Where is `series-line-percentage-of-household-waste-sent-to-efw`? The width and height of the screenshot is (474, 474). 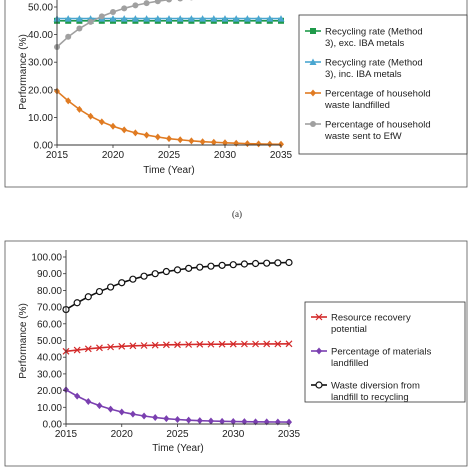 series-line-percentage-of-household-waste-sent-to-efw is located at coordinates (114, 24).